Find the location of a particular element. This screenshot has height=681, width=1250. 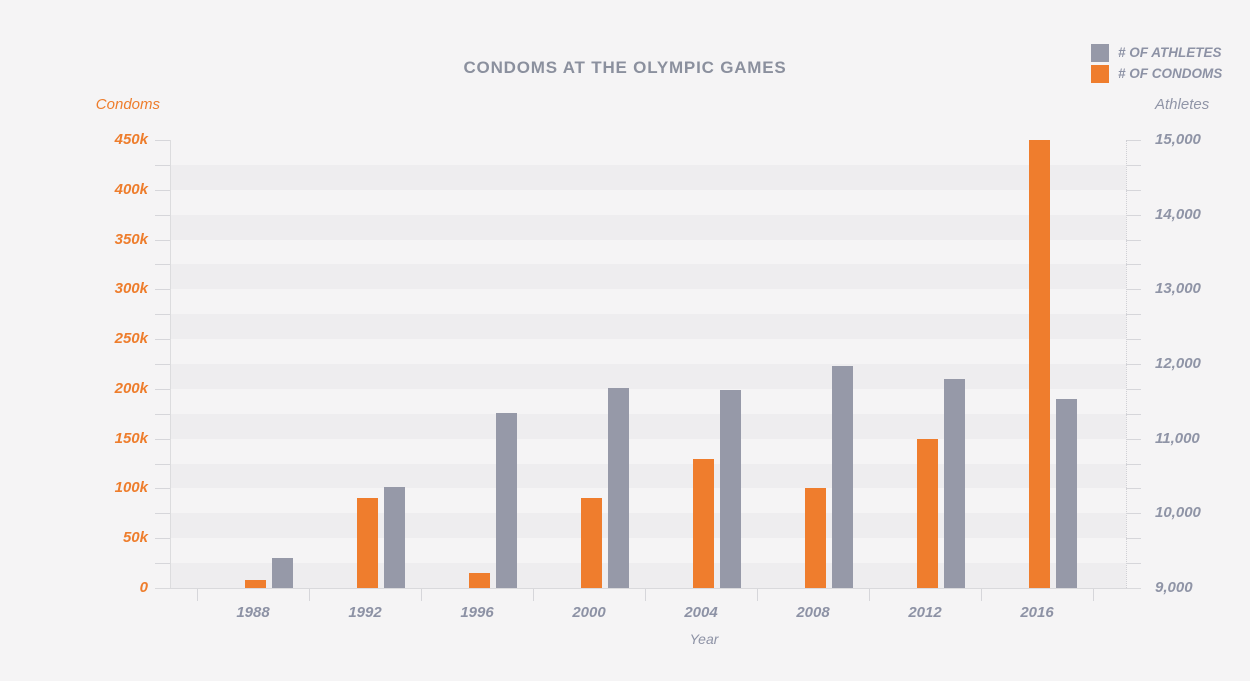

bar-athletes-2000 is located at coordinates (618, 488).